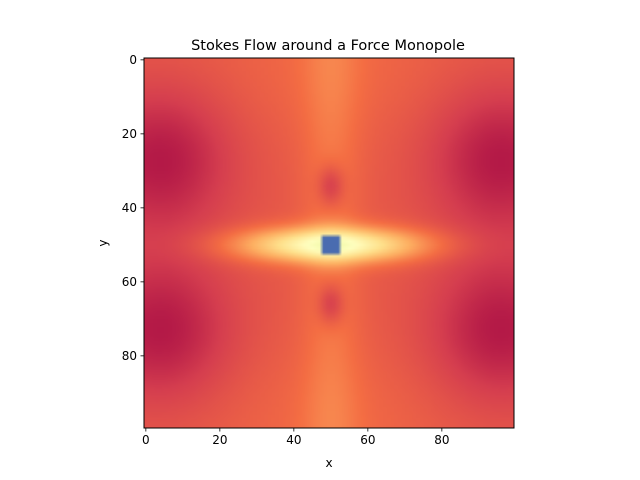 The image size is (640, 480). I want to click on x-tick-label: 80, so click(441, 440).